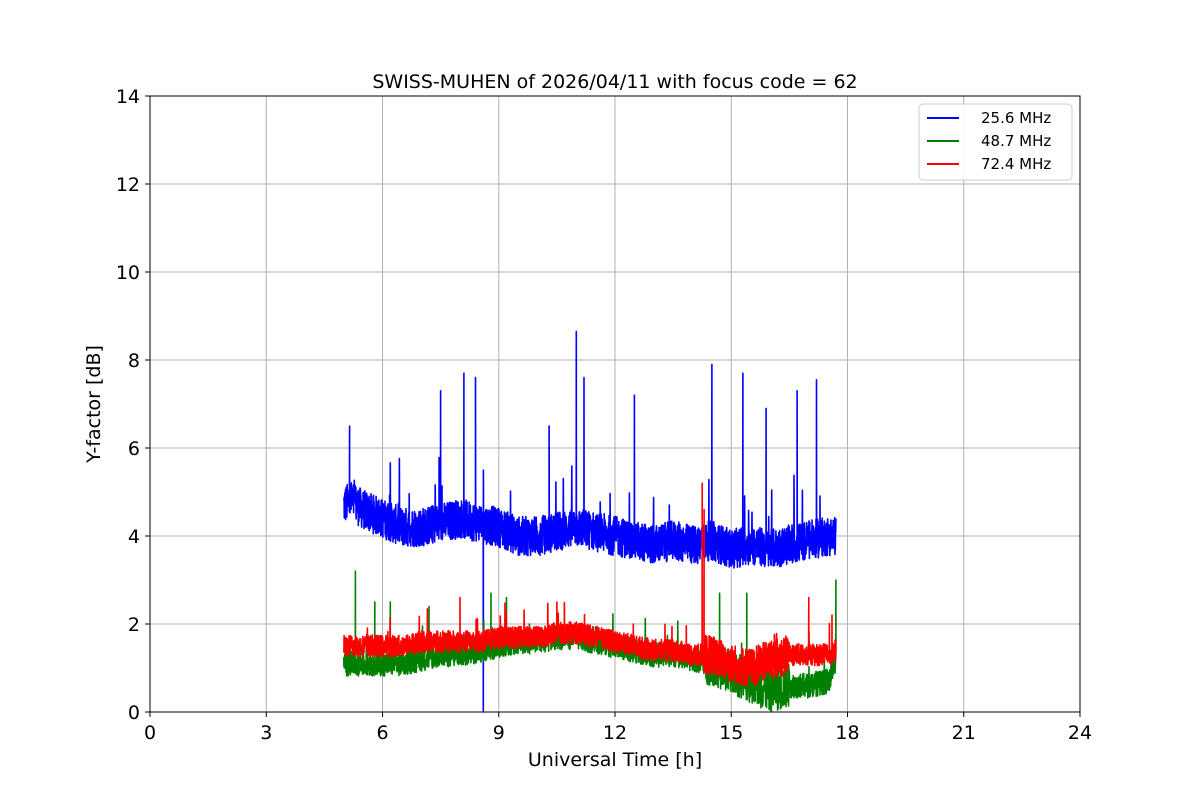 This screenshot has height=800, width=1200. What do you see at coordinates (964, 733) in the screenshot?
I see `x-tick-label: 21` at bounding box center [964, 733].